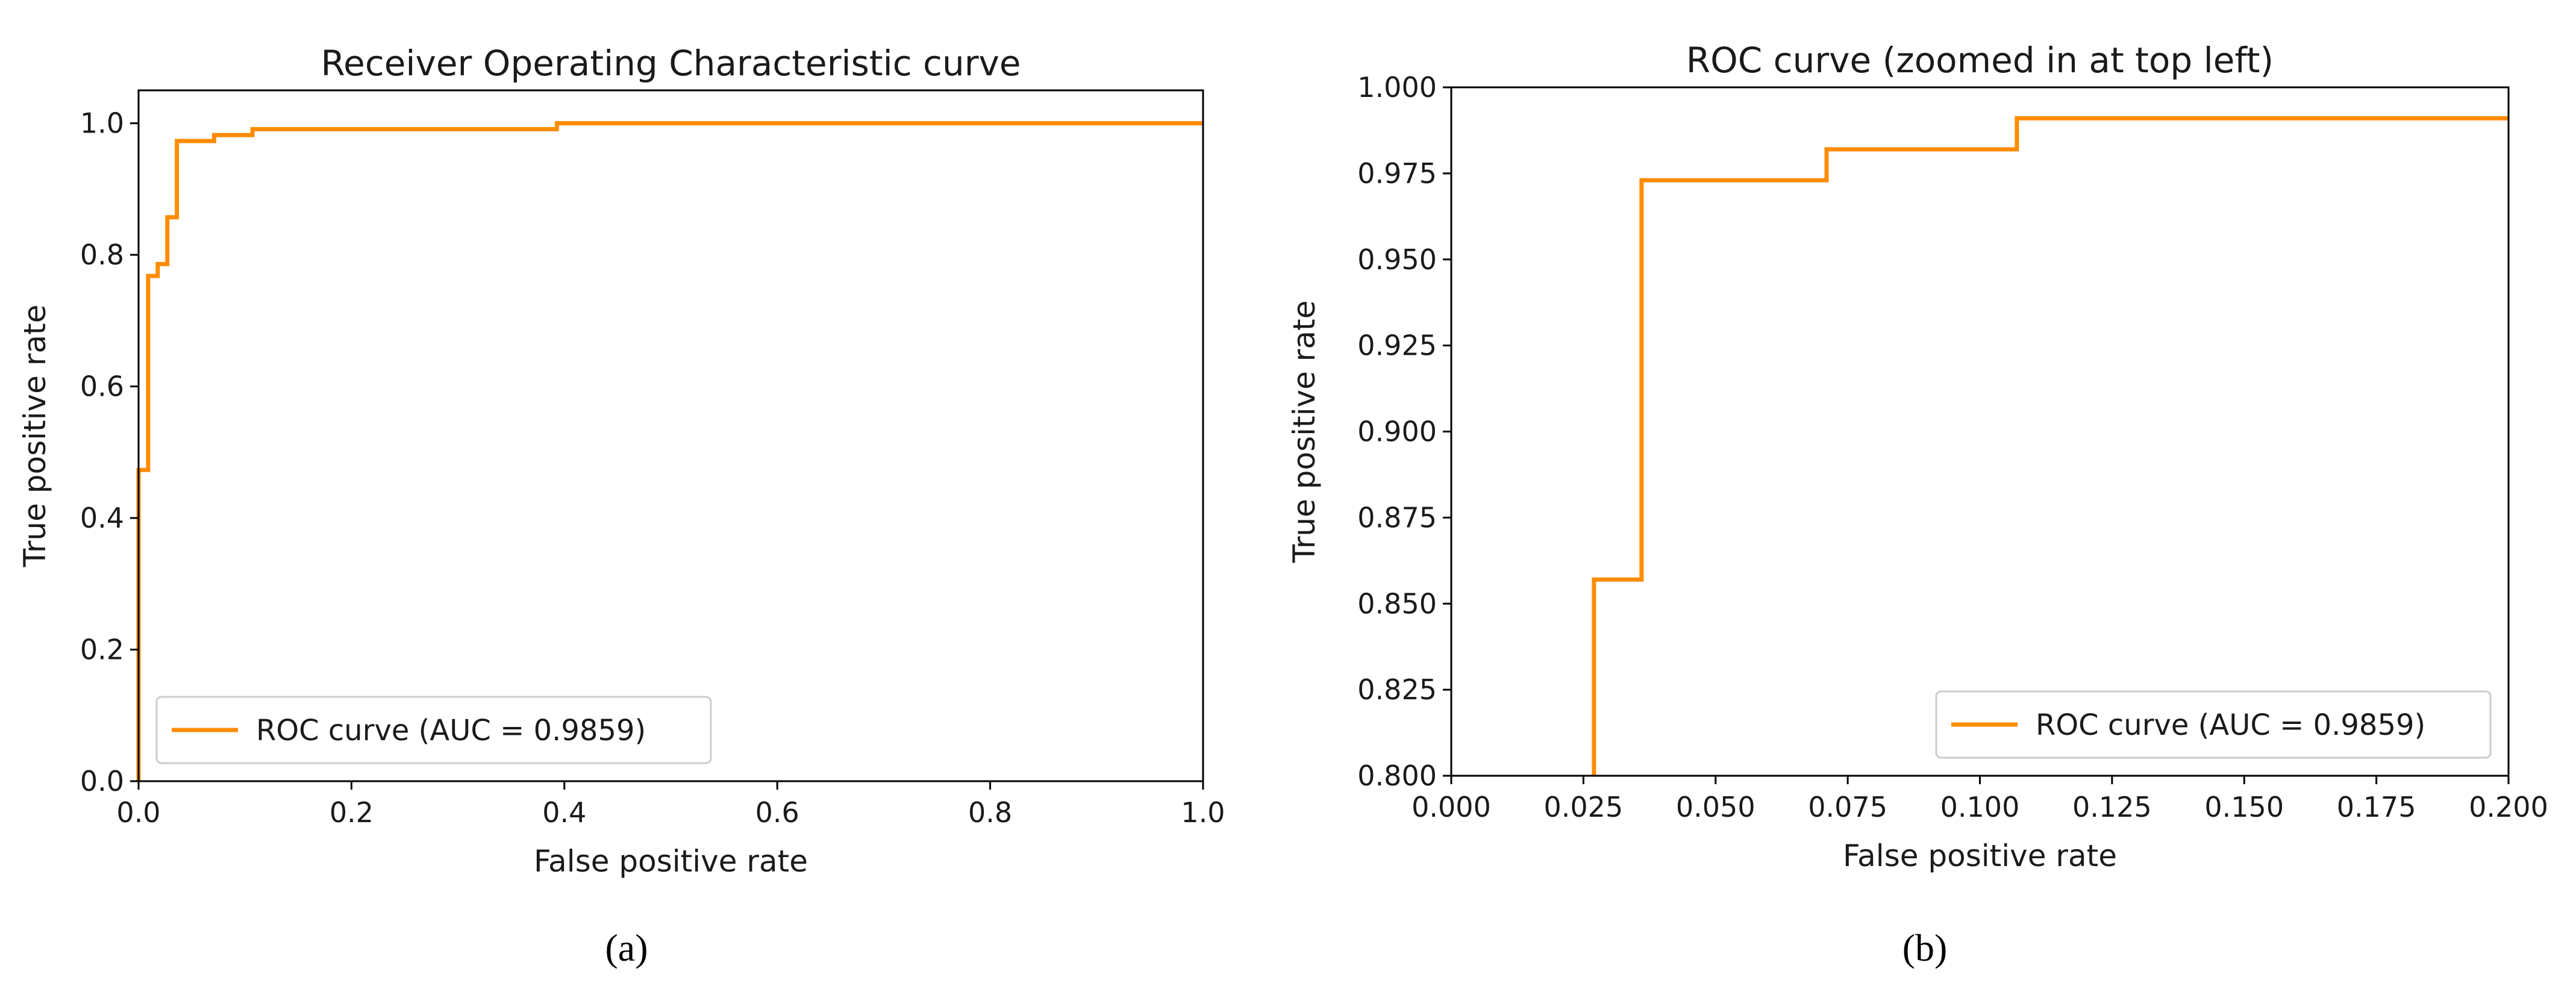 Image resolution: width=2576 pixels, height=995 pixels. I want to click on chart-a-y-tick-label: 0.6, so click(102, 386).